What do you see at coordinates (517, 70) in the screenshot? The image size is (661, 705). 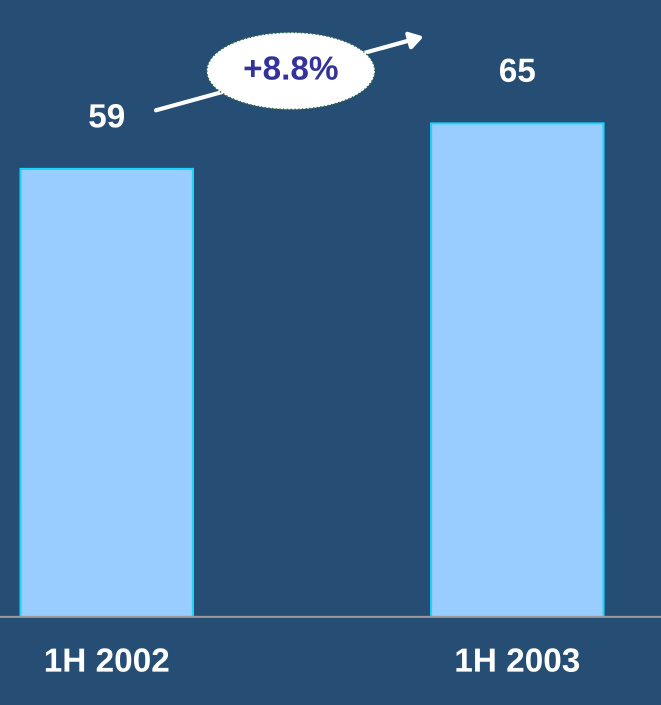 I see `data-label: 65` at bounding box center [517, 70].